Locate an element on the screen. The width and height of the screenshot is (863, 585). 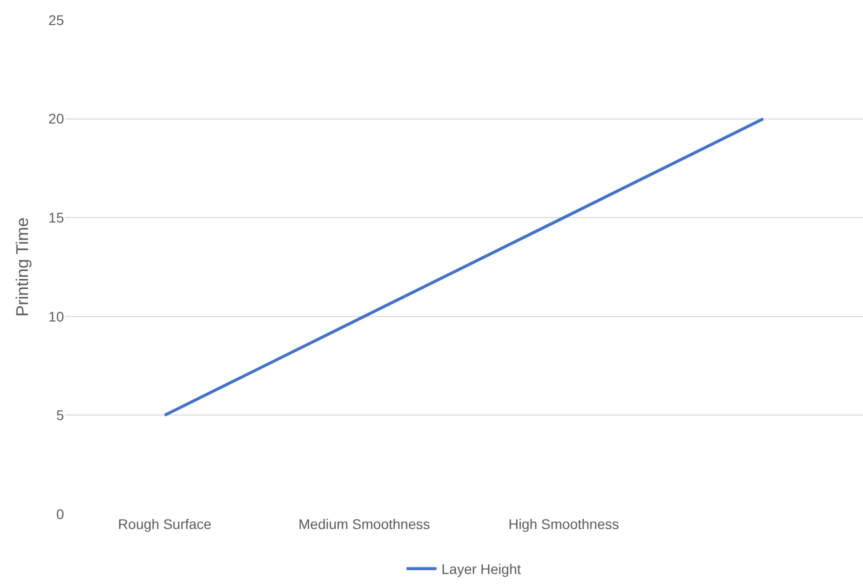
y-axis-title: Printing Time is located at coordinates (22, 267).